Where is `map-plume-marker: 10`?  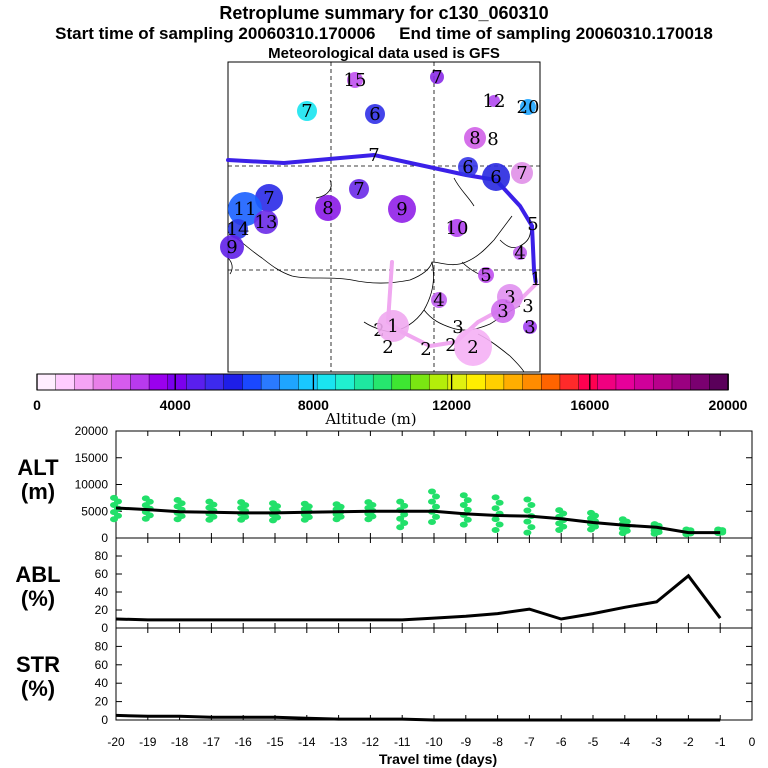
map-plume-marker: 10 is located at coordinates (457, 228).